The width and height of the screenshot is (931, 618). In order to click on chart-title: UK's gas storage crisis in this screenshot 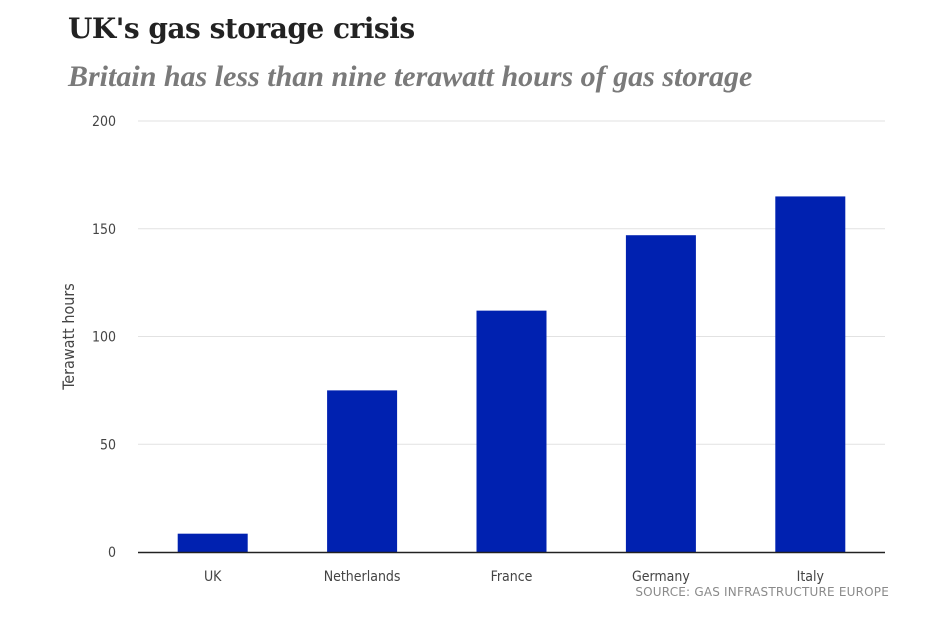, I will do `click(241, 28)`.